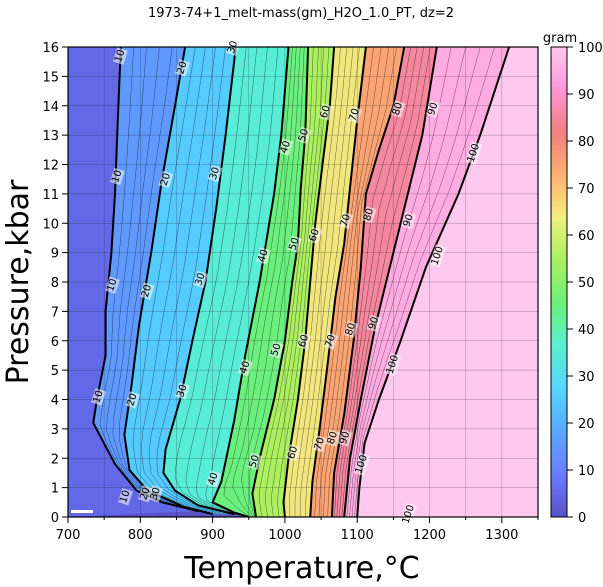 Image resolution: width=603 pixels, height=587 pixels. Describe the element at coordinates (585, 283) in the screenshot. I see `colorbar-ticks: 0 10 20 30 40 50 60 70 80 90 100` at that location.